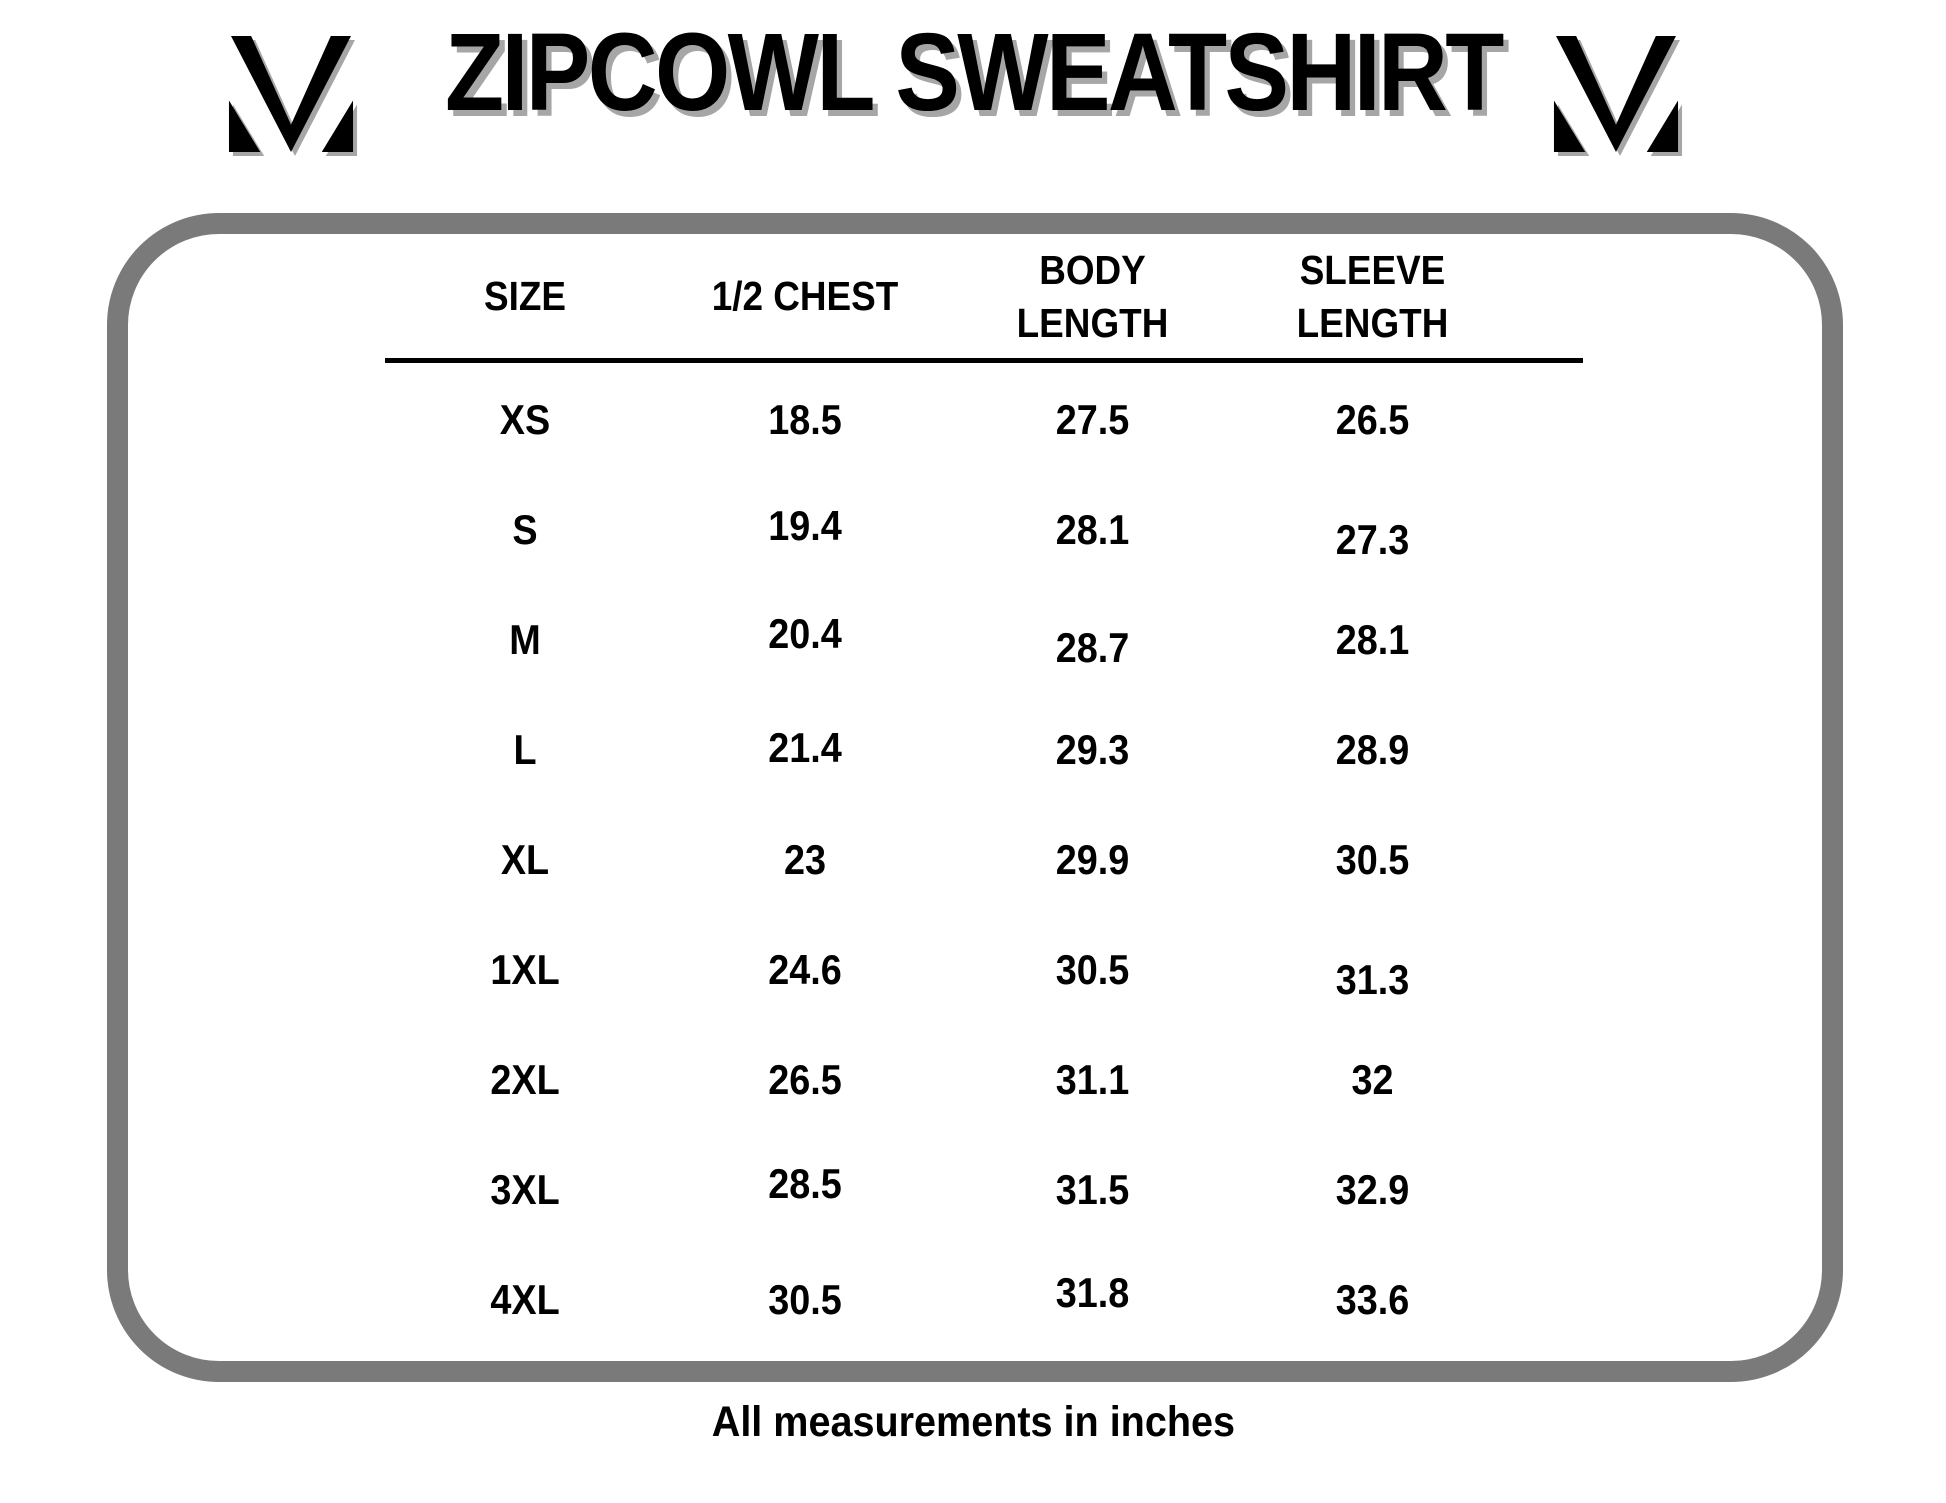 This screenshot has height=1503, width=1946. I want to click on body-length-cell: 27.5, so click(1092, 419).